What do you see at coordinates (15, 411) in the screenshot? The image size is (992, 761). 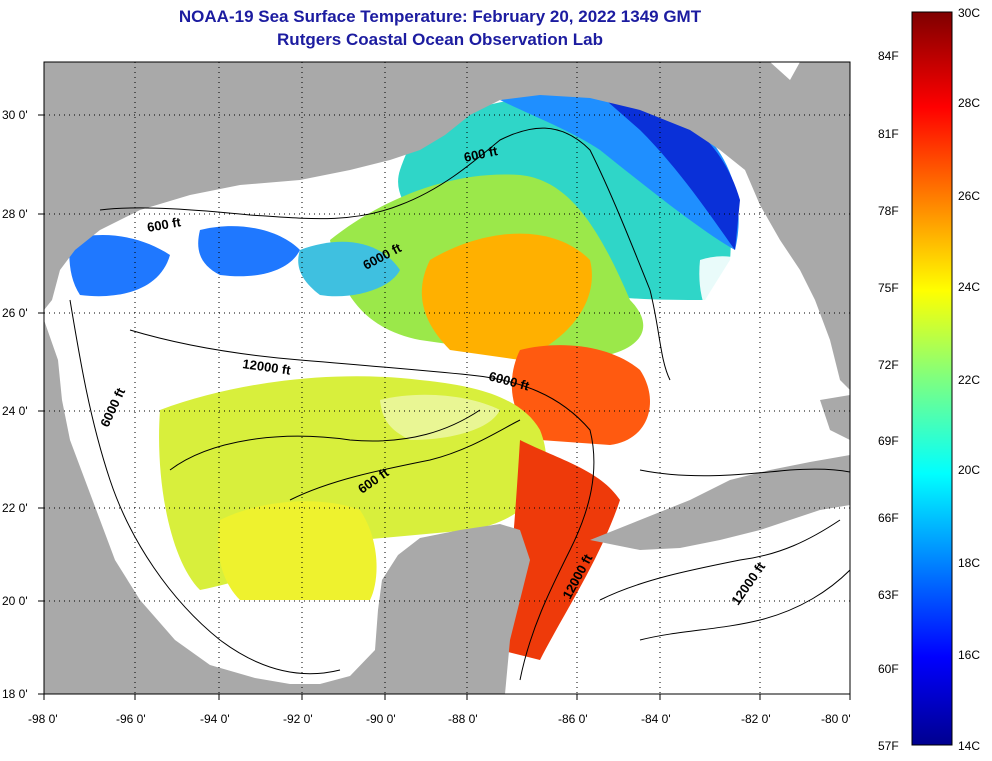 I see `lat-tick-label: 24 0'` at bounding box center [15, 411].